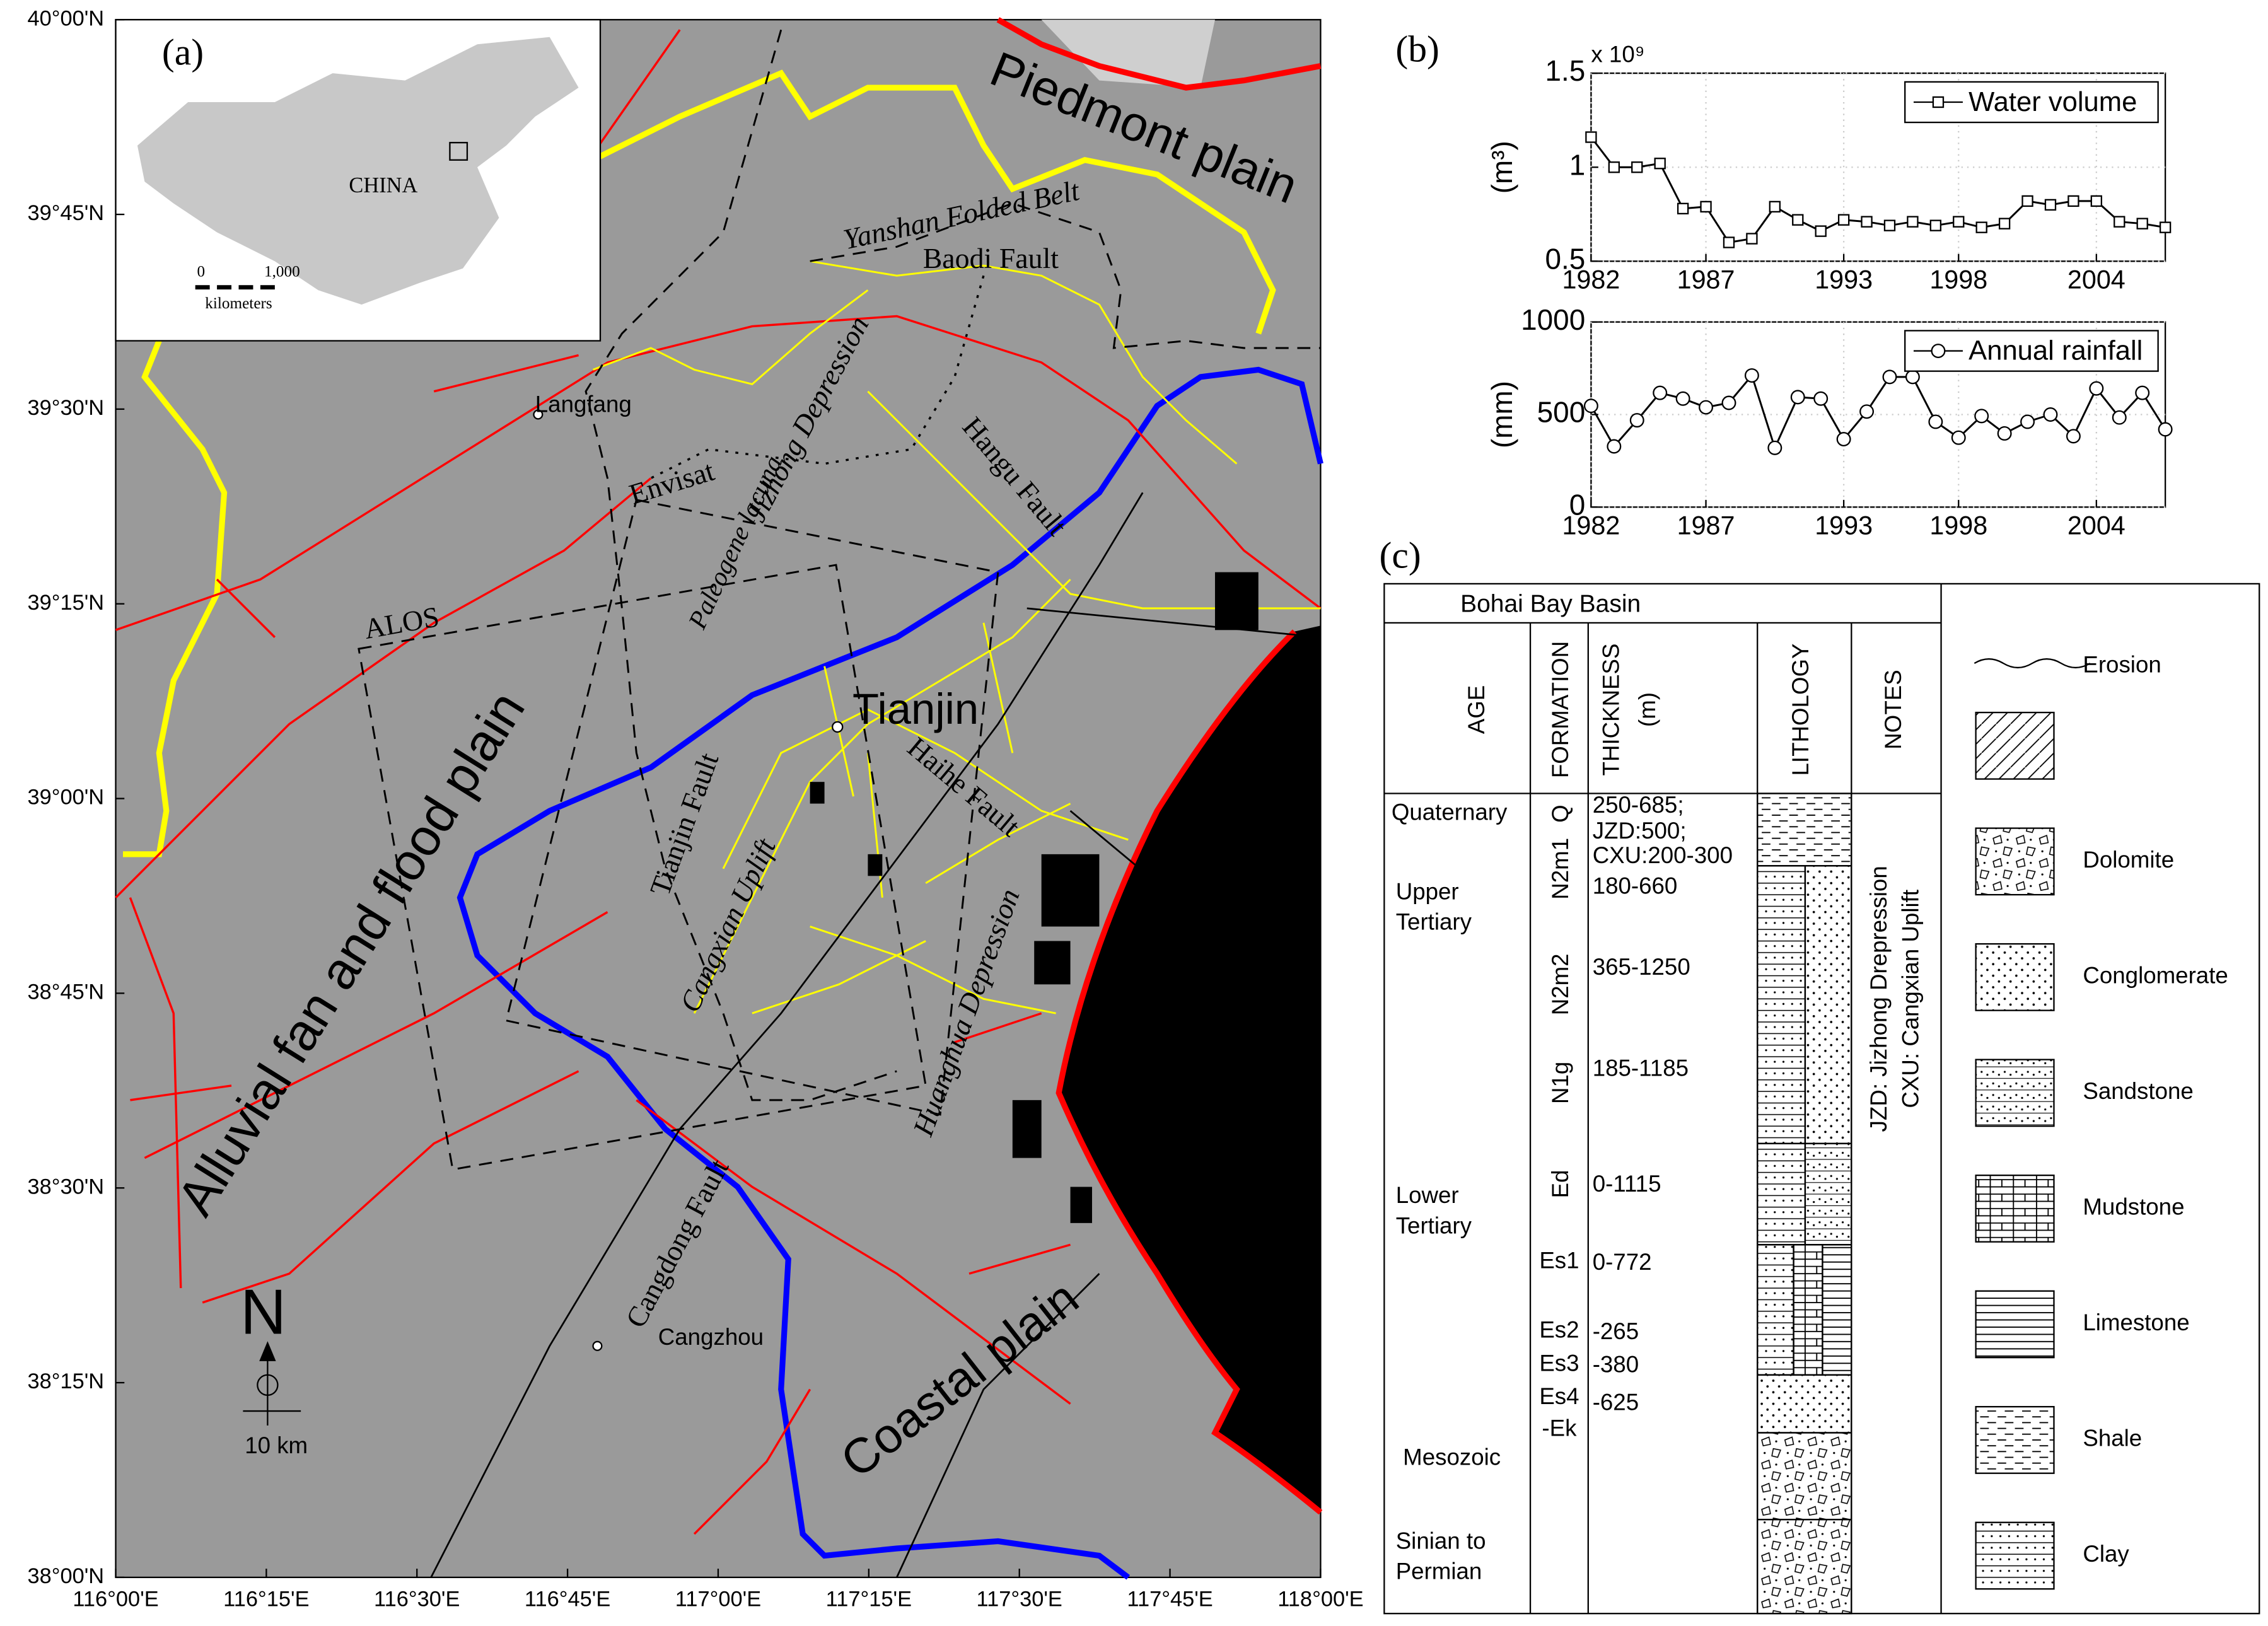 Image resolution: width=2268 pixels, height=1626 pixels. What do you see at coordinates (1639, 805) in the screenshot?
I see `thickness-label: 250-685;` at bounding box center [1639, 805].